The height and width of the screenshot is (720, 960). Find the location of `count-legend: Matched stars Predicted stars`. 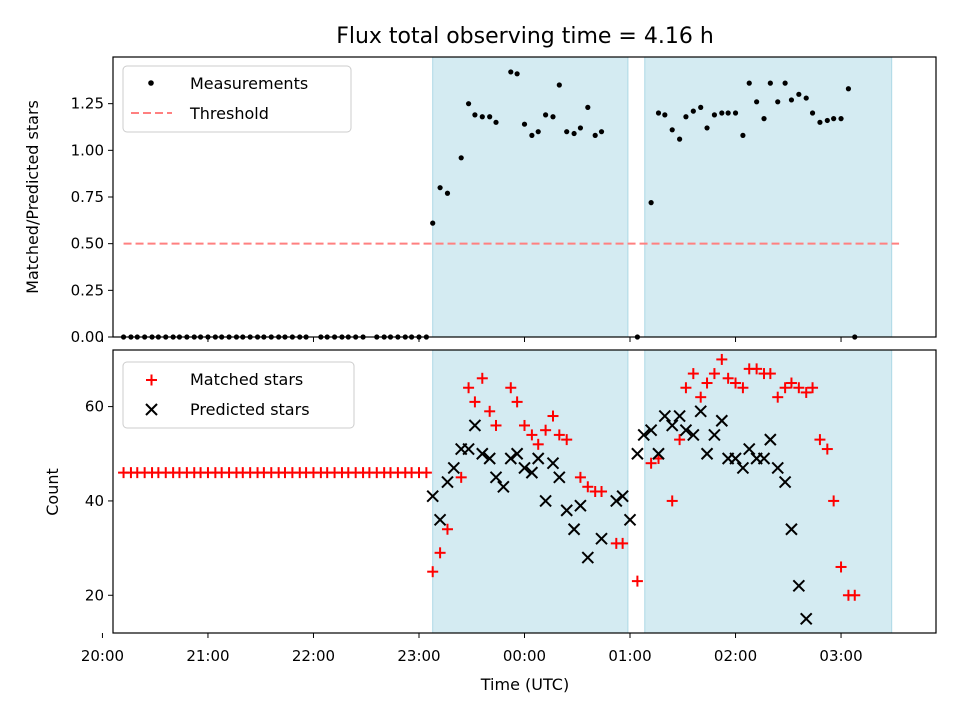

count-legend: Matched stars Predicted stars is located at coordinates (238, 395).